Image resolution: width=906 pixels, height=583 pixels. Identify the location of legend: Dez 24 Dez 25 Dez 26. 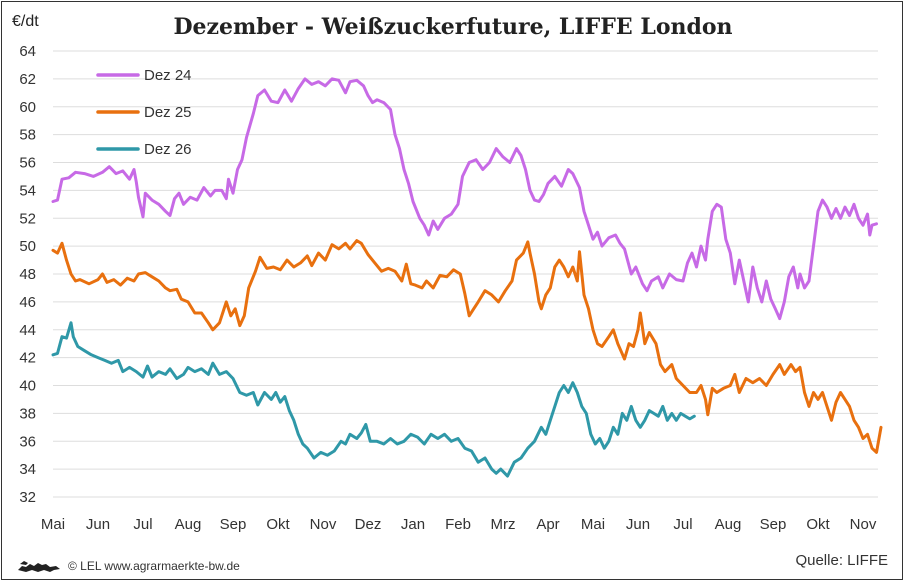
(144, 112).